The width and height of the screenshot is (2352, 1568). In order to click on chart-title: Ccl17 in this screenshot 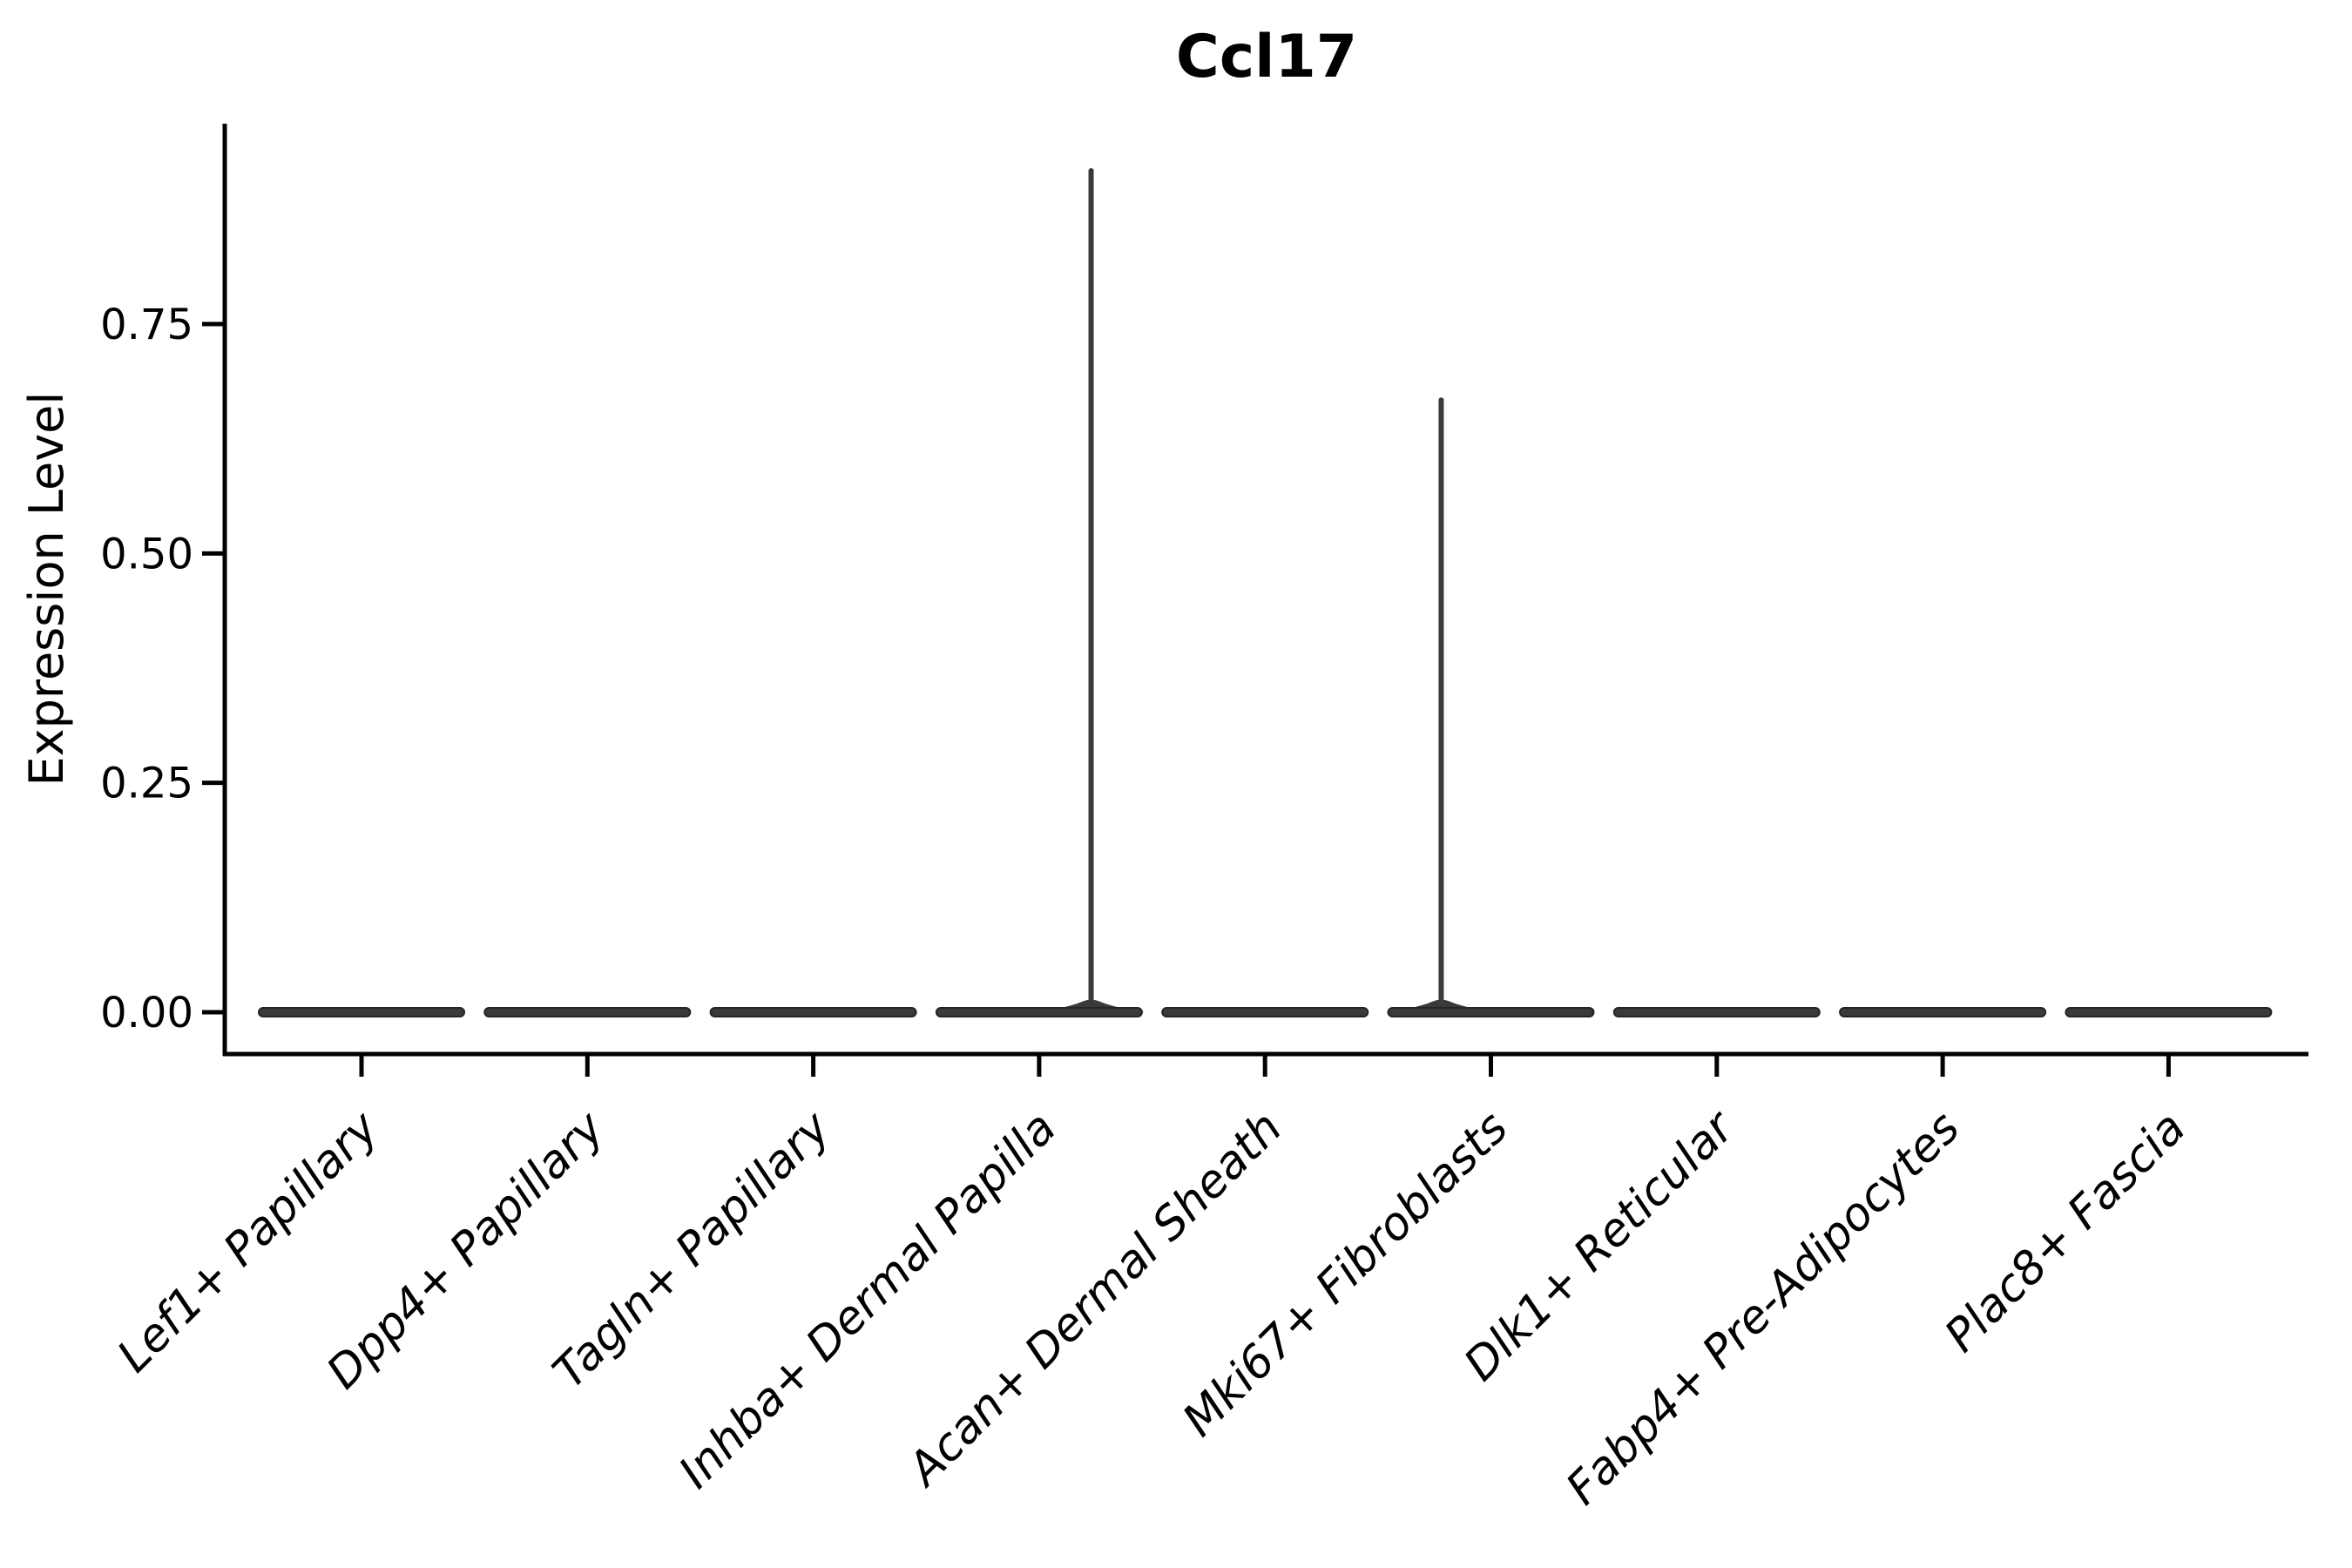, I will do `click(1266, 57)`.